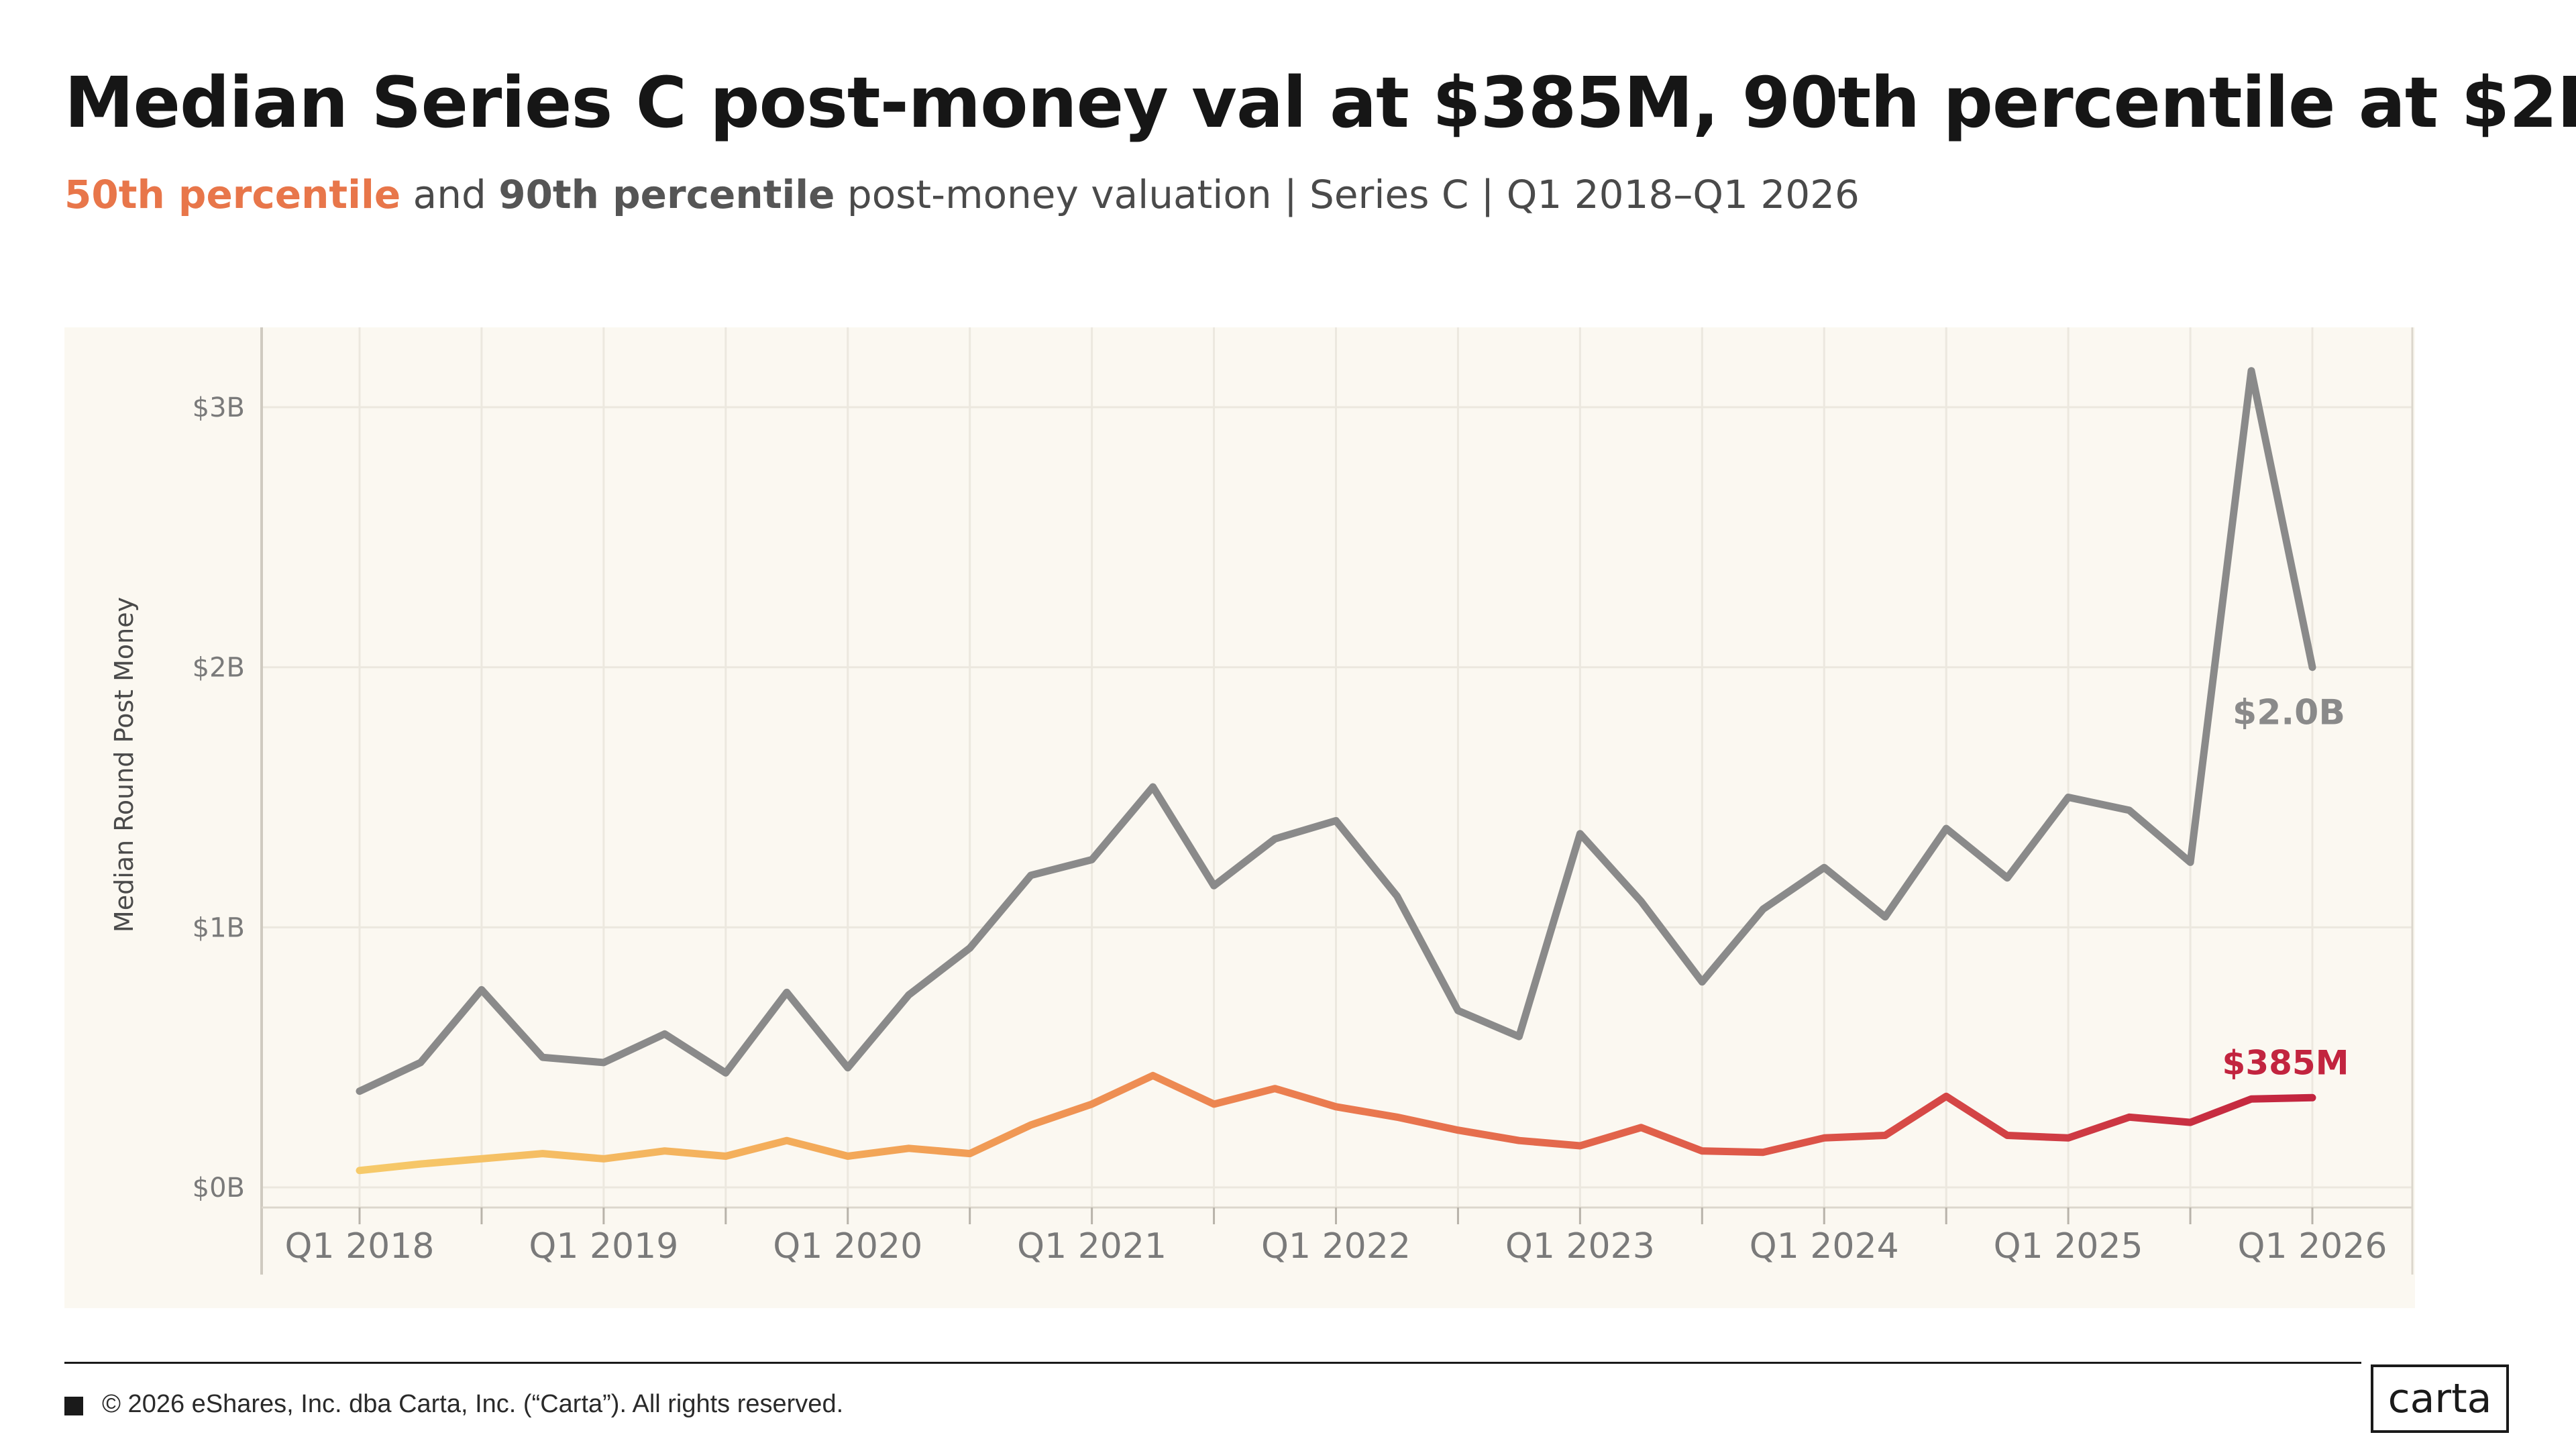 Image resolution: width=2576 pixels, height=1449 pixels. Describe the element at coordinates (73, 1406) in the screenshot. I see `footer-square-icon` at that location.